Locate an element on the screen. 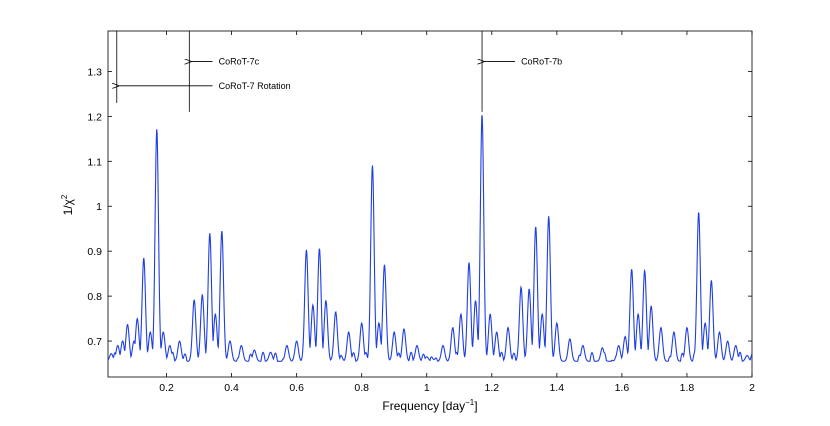  annotation-layer: CoRoT-7c CoRoT-7 Rotation CoRoT-7b is located at coordinates (339, 71).